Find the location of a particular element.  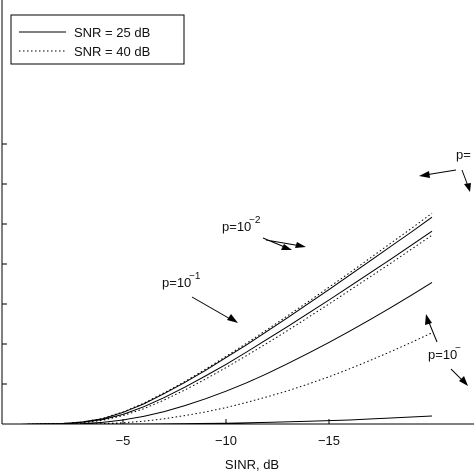

annotation-p3: p= is located at coordinates (445, 169).